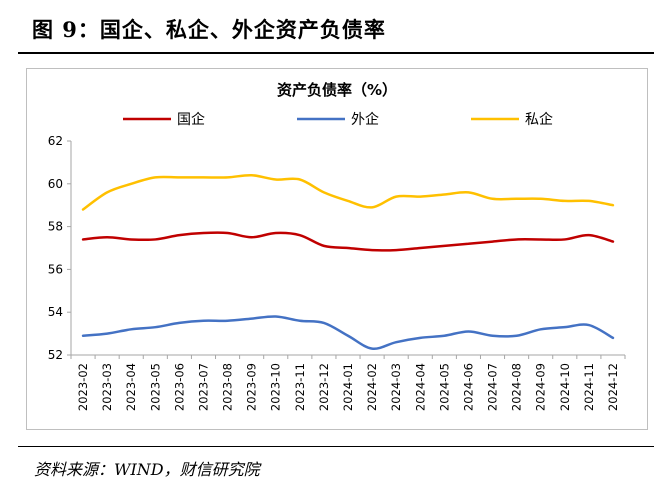 This screenshot has width=672, height=496. Describe the element at coordinates (209, 29) in the screenshot. I see `figure-title: 图 9：国企、私企、外企资产负债率` at that location.